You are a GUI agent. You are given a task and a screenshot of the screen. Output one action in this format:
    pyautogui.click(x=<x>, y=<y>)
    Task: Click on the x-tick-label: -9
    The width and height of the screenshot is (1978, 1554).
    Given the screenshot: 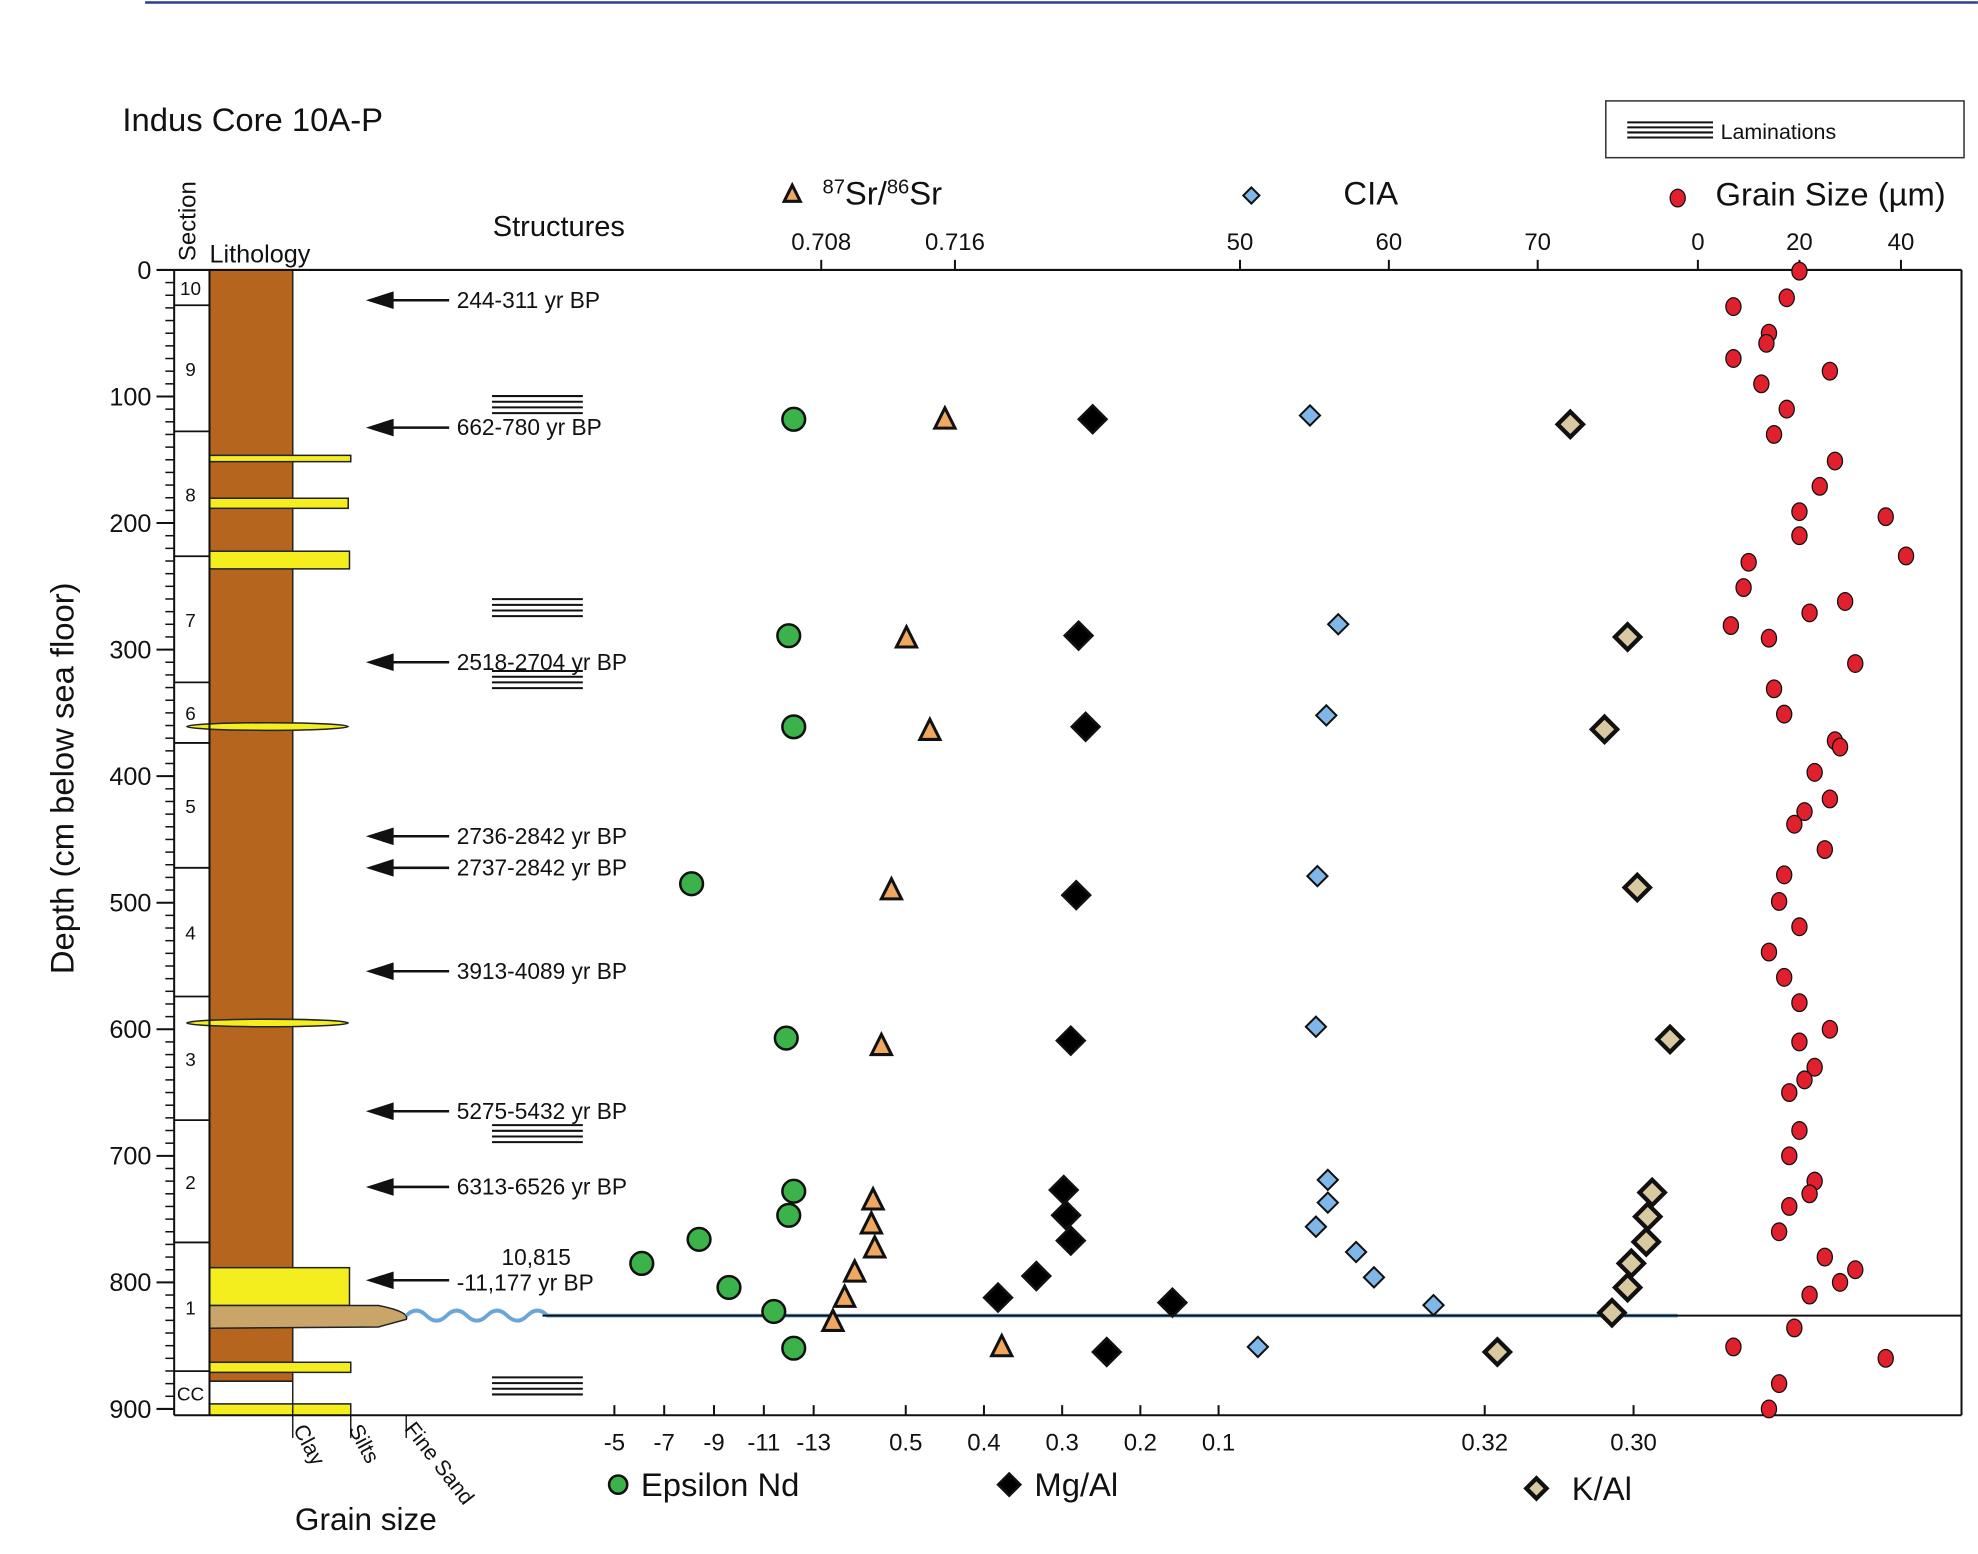 What is the action you would take?
    pyautogui.click(x=713, y=1443)
    